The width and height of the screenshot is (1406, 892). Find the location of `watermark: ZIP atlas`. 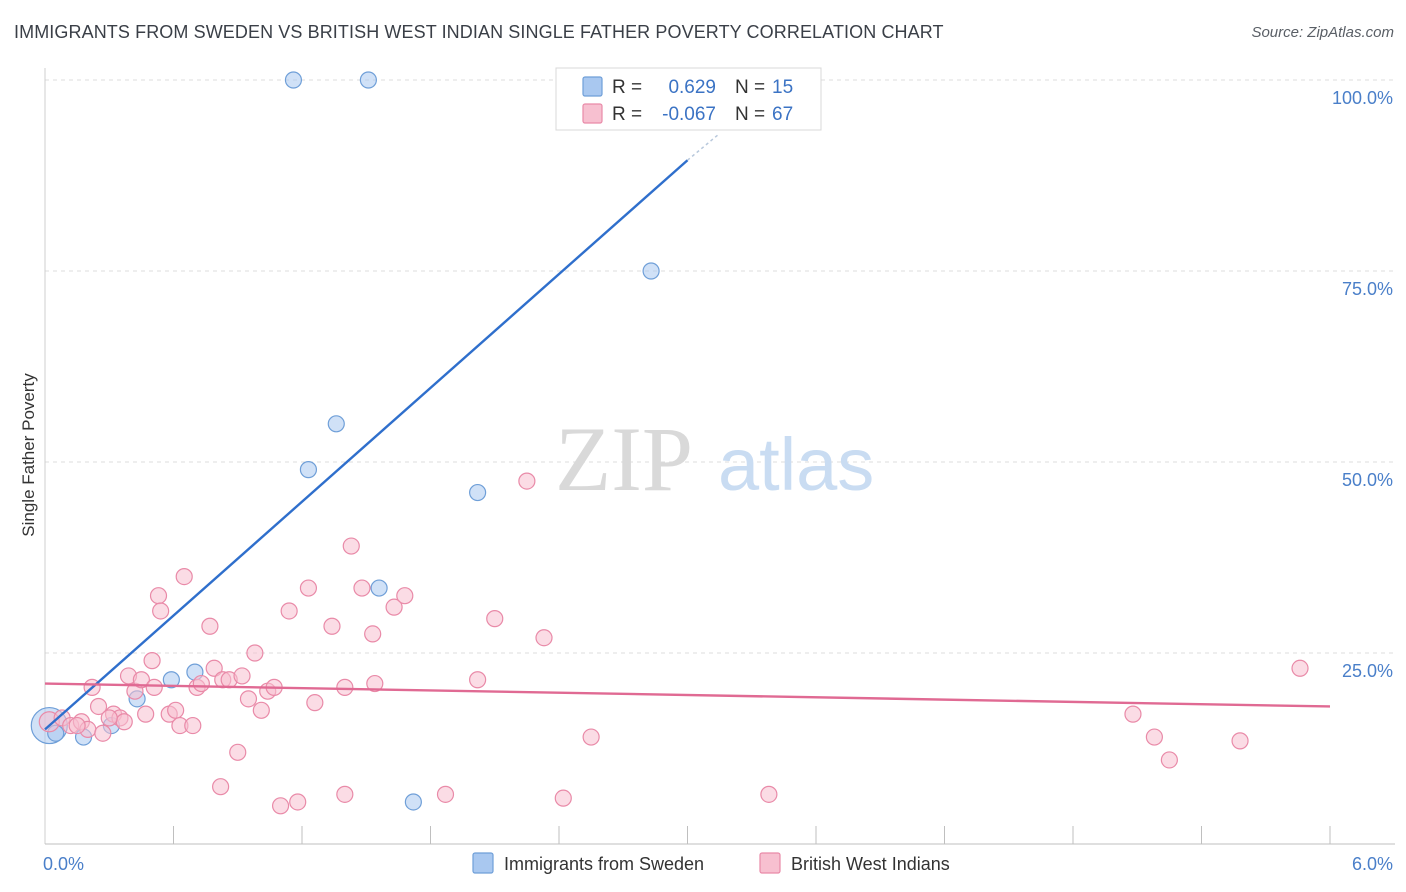

watermark: ZIP atlas is located at coordinates (714, 459).